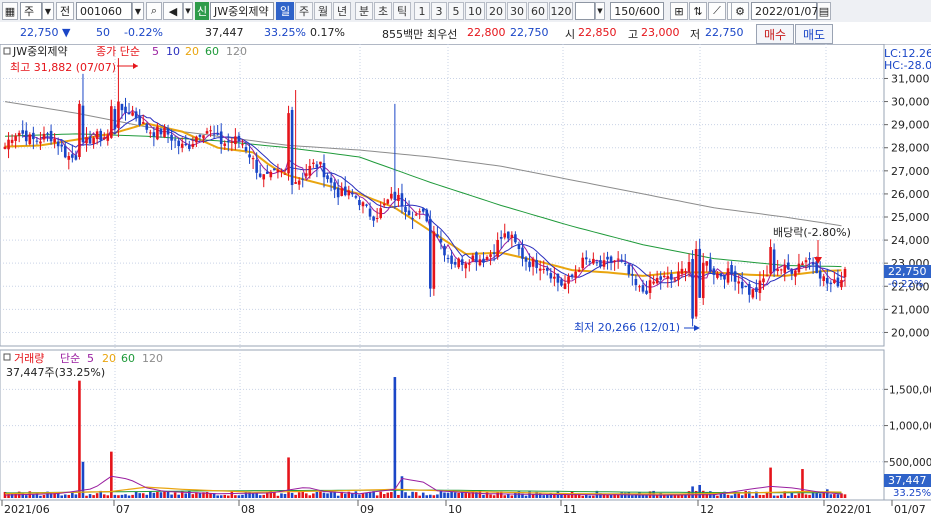 The image size is (931, 517). I want to click on tab-month: 월, so click(323, 11).